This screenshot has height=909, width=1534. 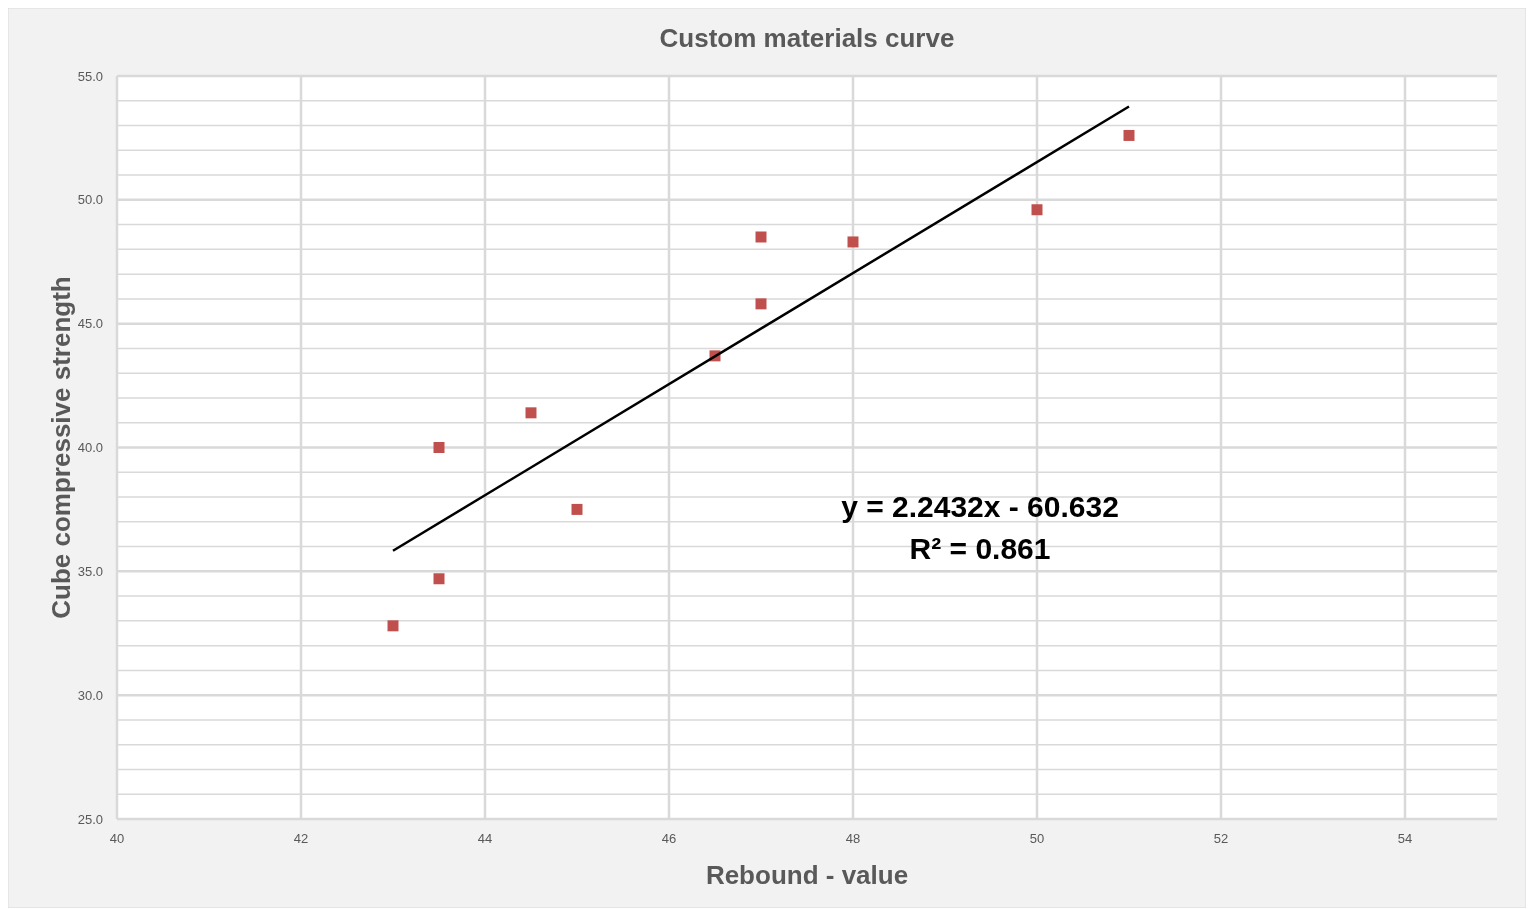 What do you see at coordinates (90, 695) in the screenshot?
I see `y-tick-label: 30.0` at bounding box center [90, 695].